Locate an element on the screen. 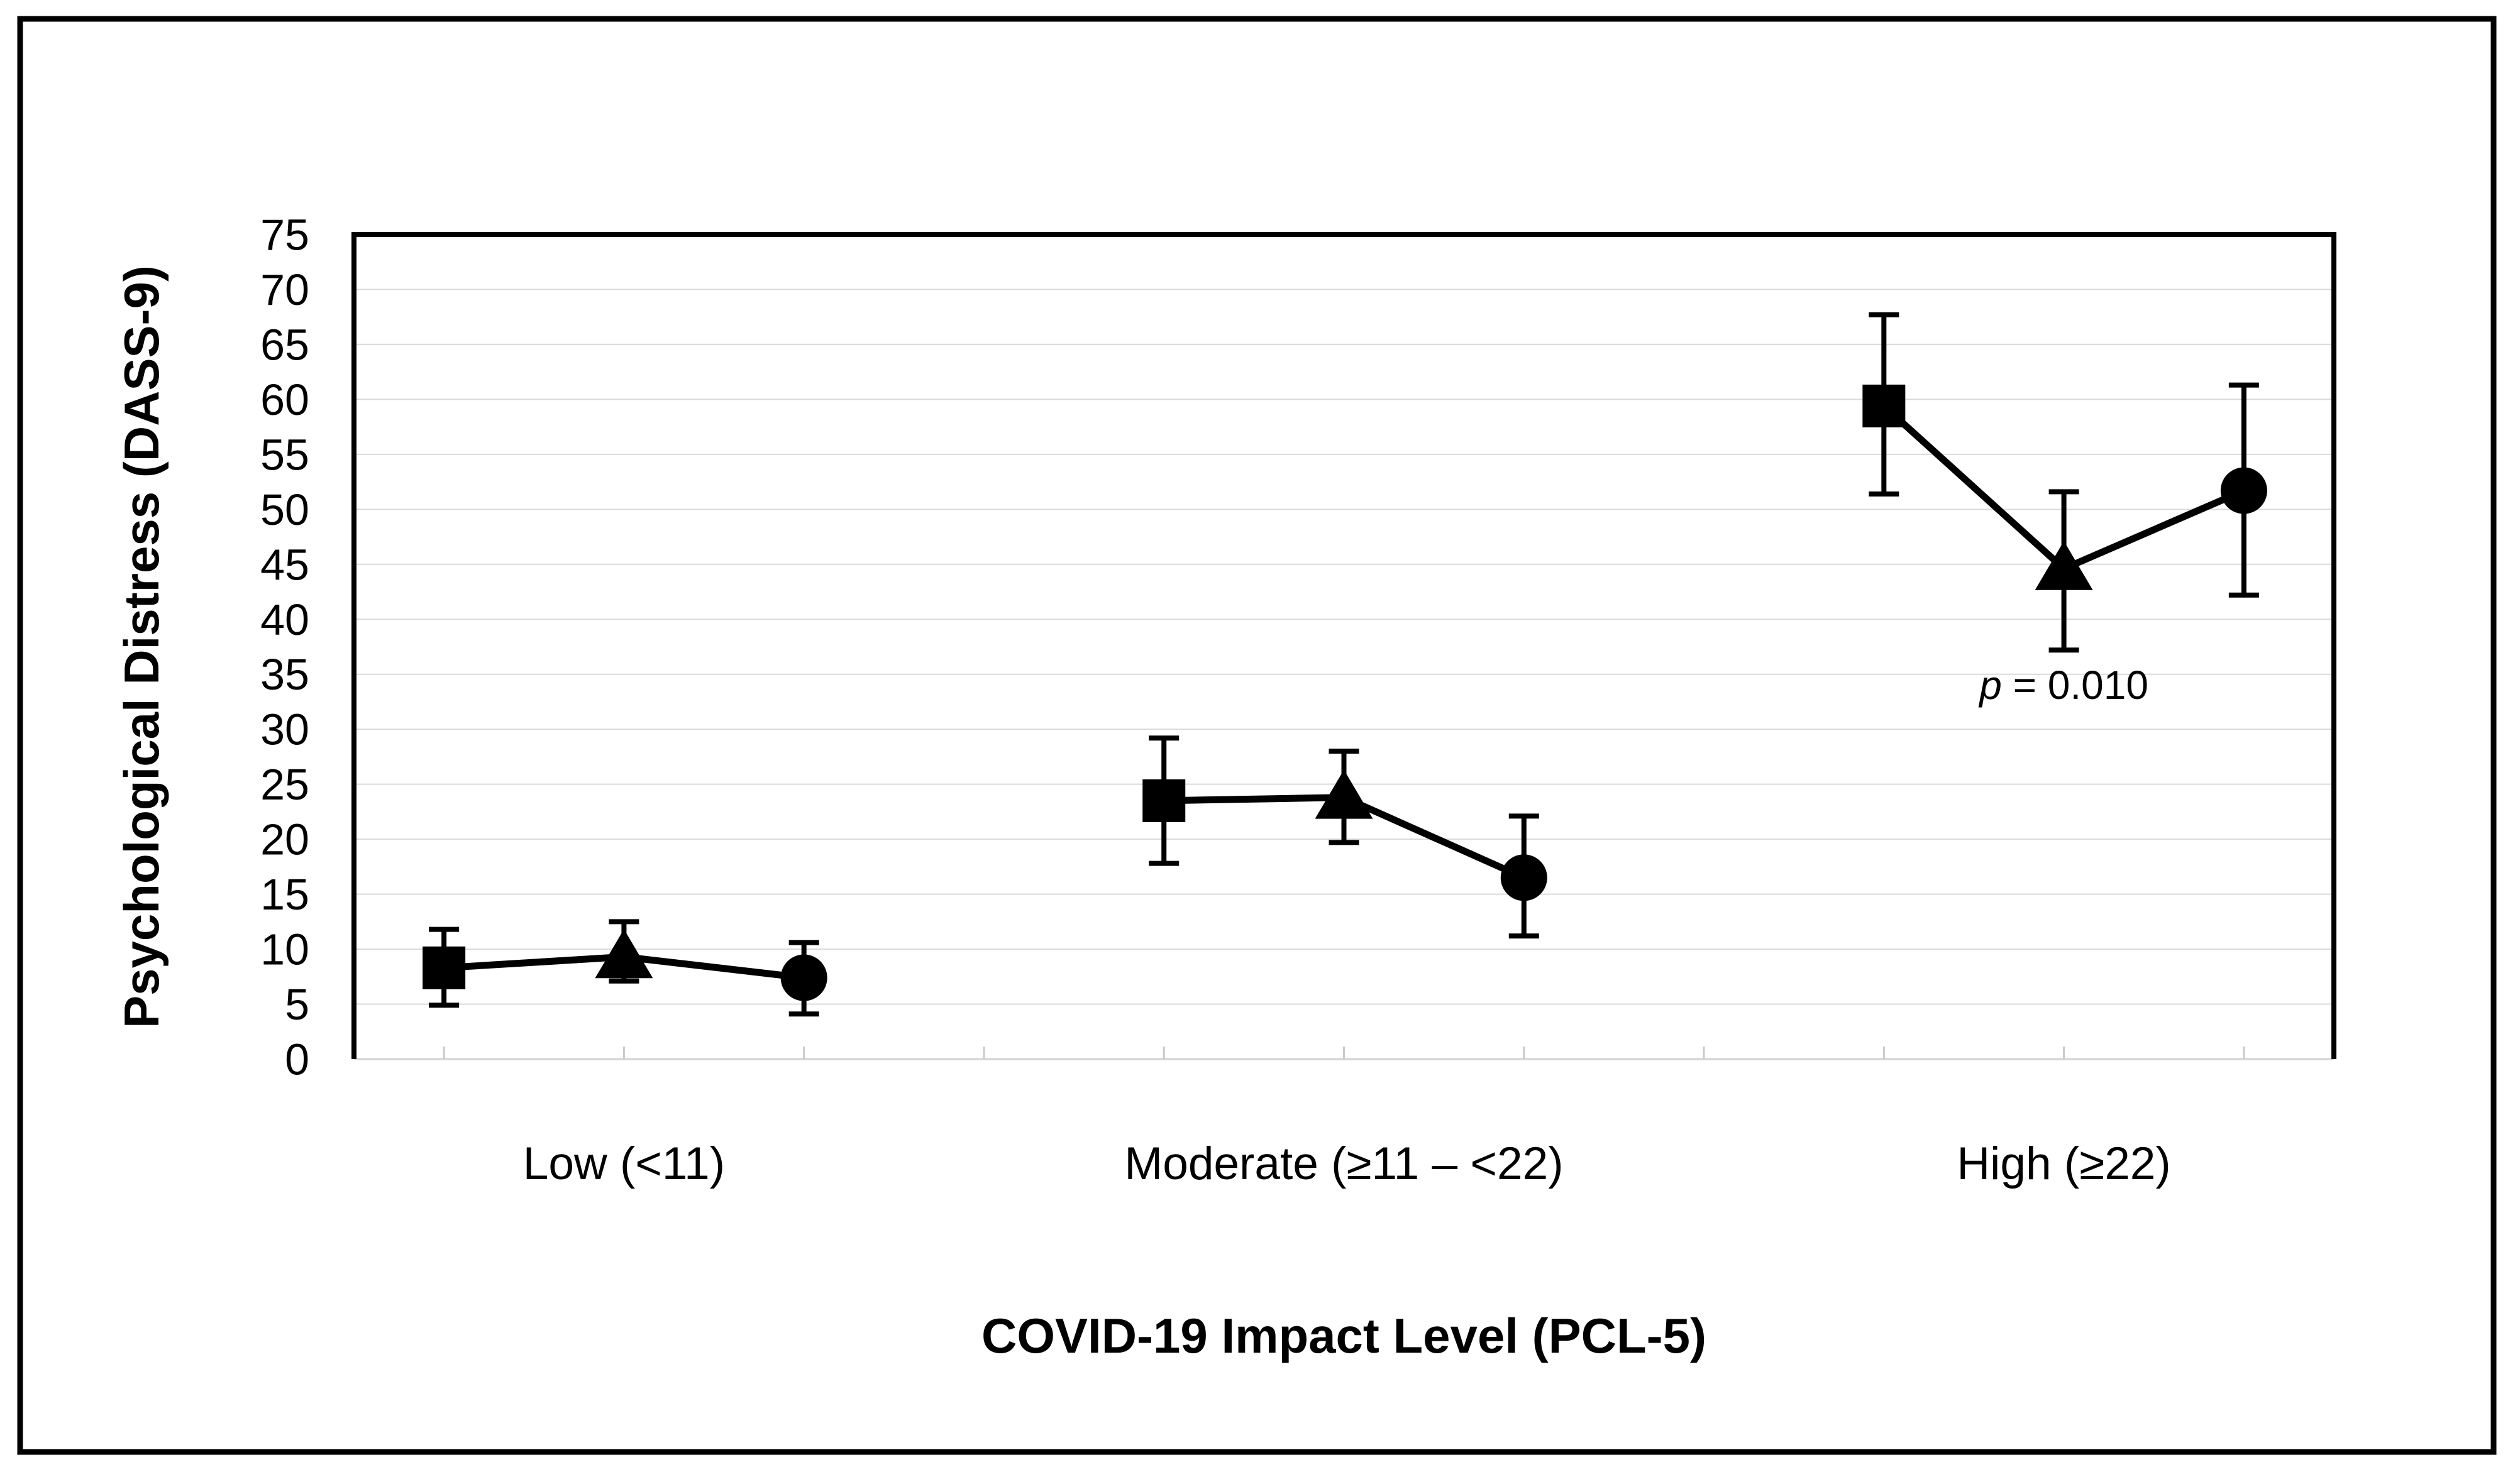 This screenshot has height=1462, width=2520. y-tick-label: 40 is located at coordinates (284, 619).